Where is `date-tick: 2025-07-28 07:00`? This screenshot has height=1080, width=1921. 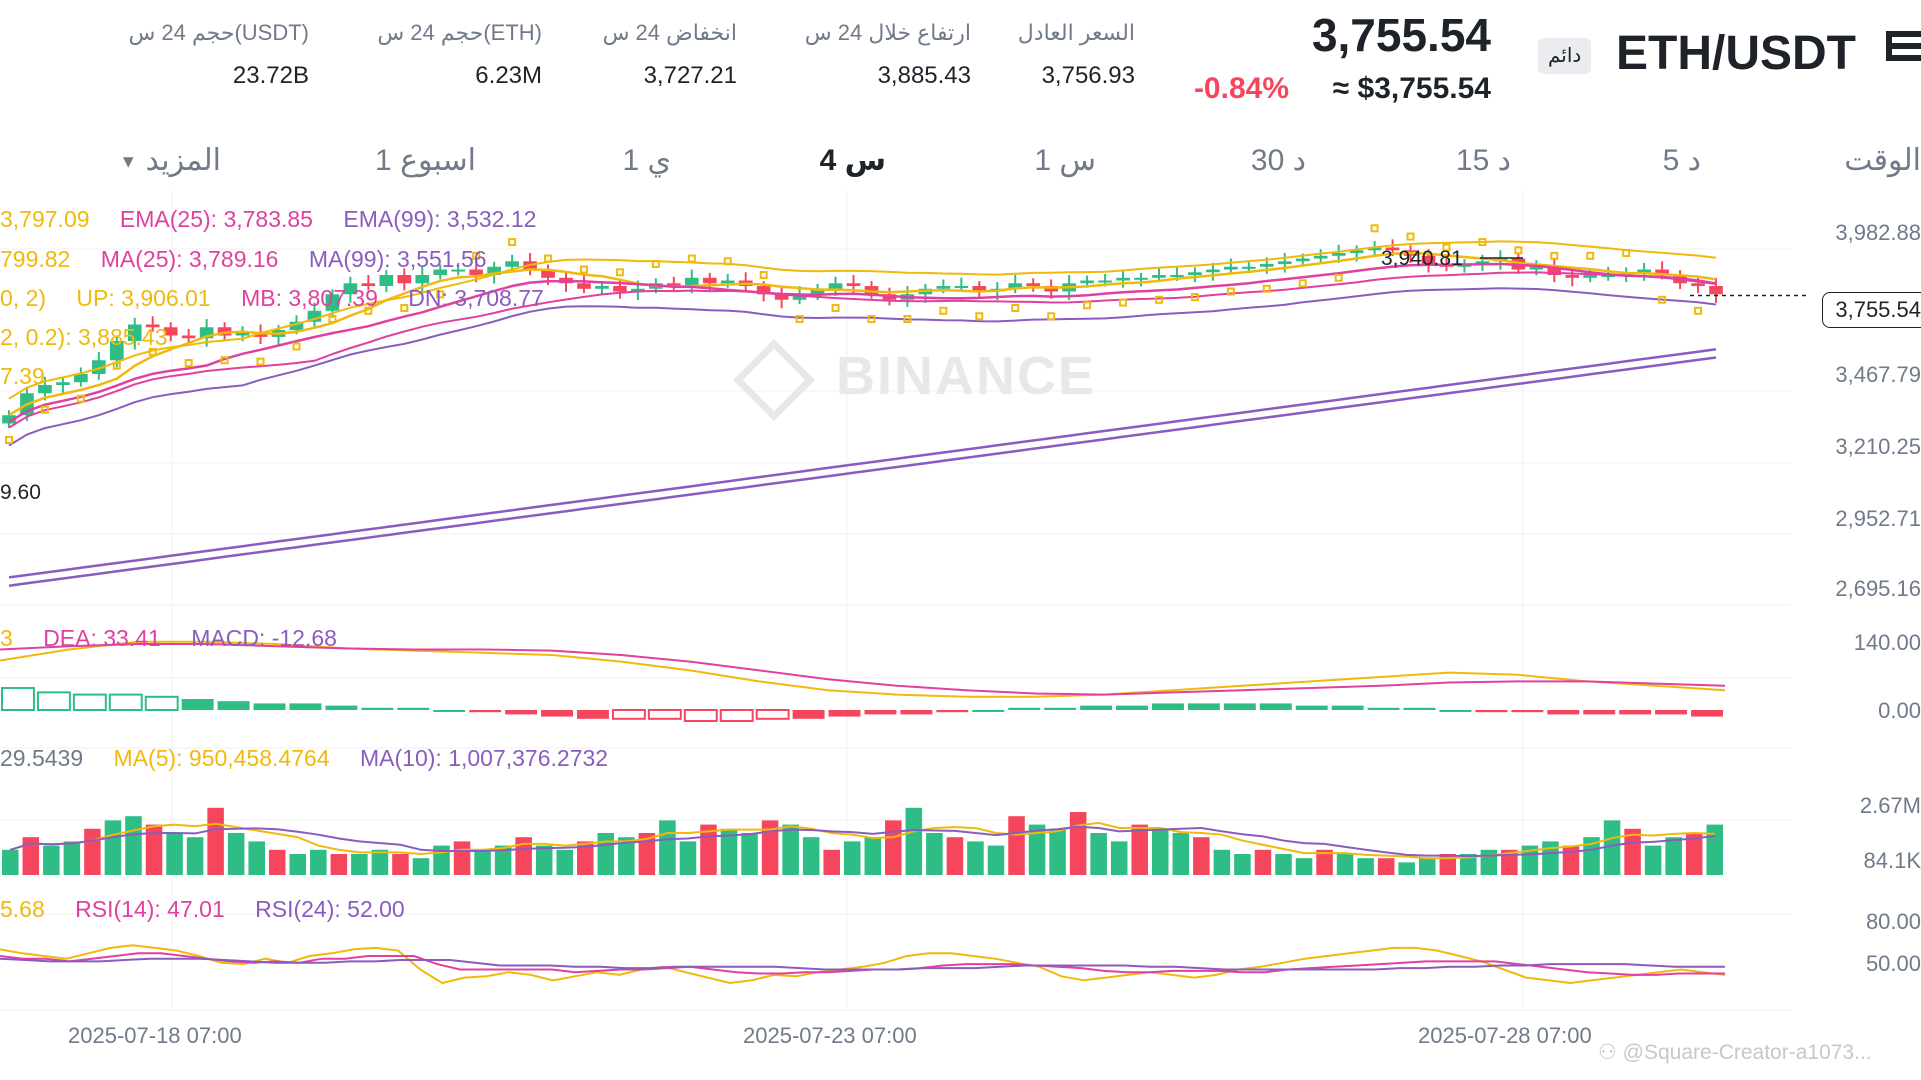
date-tick: 2025-07-28 07:00 is located at coordinates (1505, 1035).